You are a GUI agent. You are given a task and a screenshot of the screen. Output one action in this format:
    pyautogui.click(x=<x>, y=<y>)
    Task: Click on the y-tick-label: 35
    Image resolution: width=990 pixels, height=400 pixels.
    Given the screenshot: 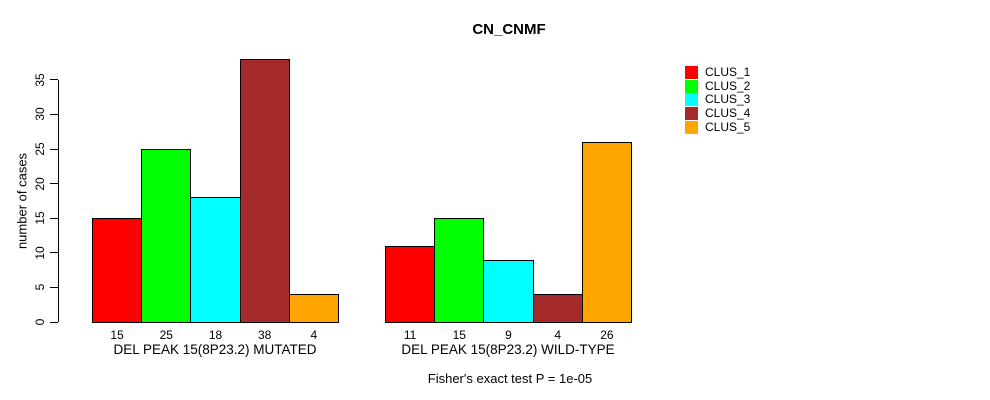 What is the action you would take?
    pyautogui.click(x=40, y=80)
    